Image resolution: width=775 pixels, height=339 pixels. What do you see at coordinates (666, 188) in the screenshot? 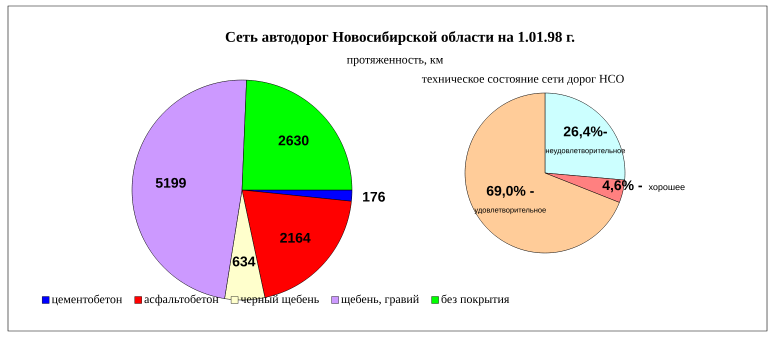
I see `slice-label: хорошее` at bounding box center [666, 188].